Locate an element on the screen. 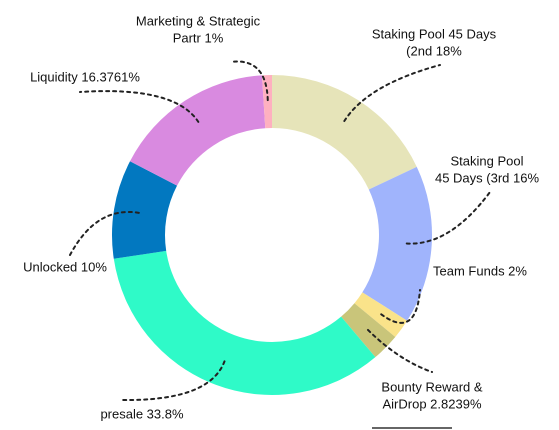 This screenshot has height=430, width=559. segment-label: Staking Pool is located at coordinates (487, 160).